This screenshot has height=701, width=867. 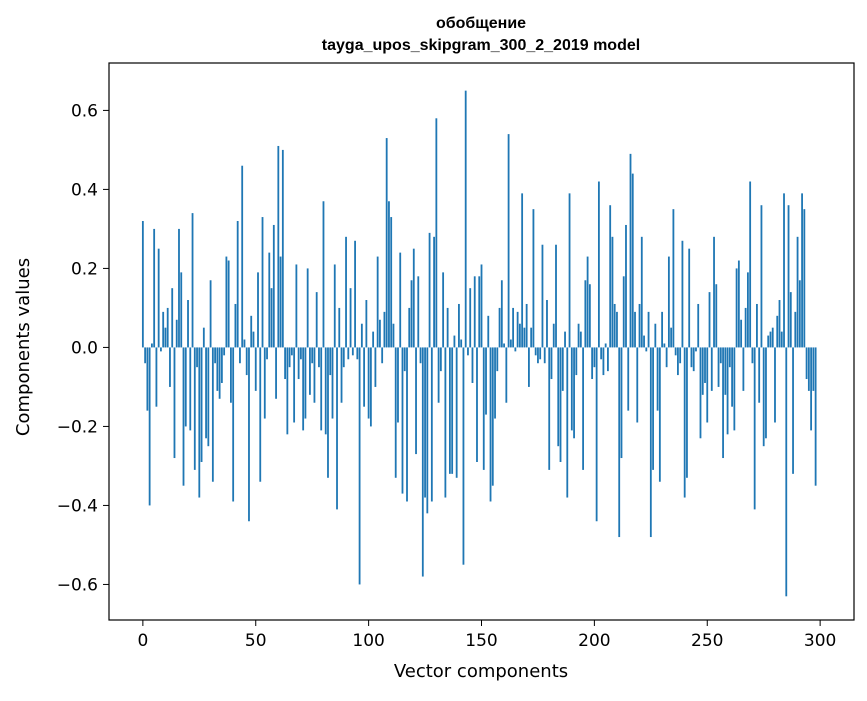 I want to click on y-tick-label: 0.6, so click(x=84, y=111).